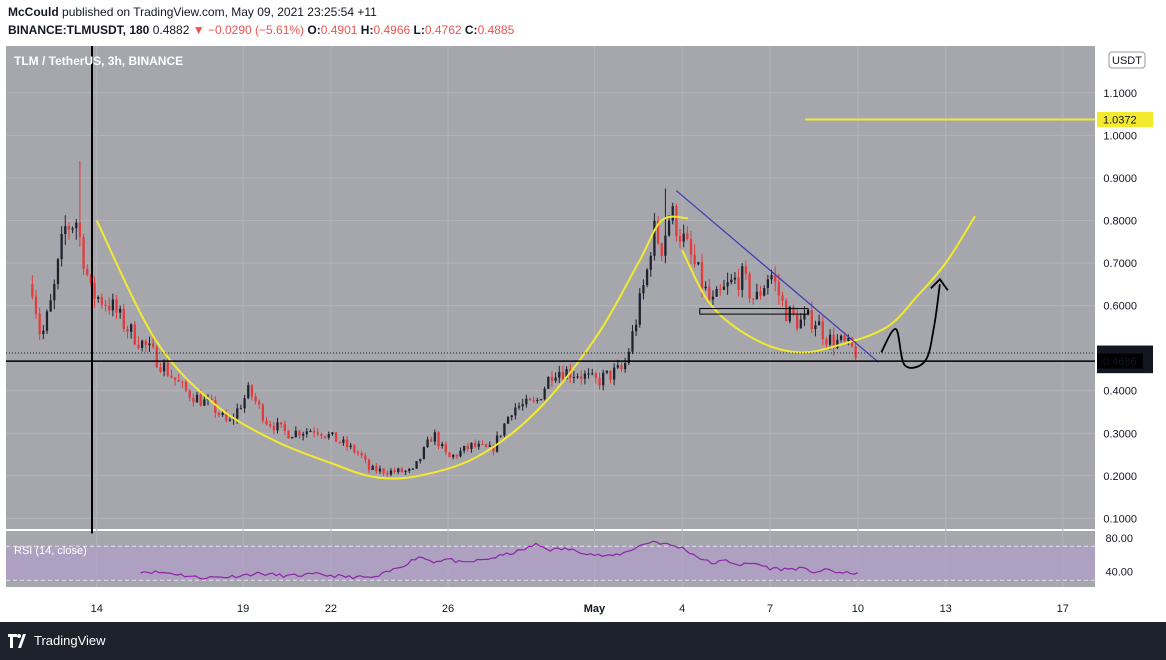 The height and width of the screenshot is (660, 1166). I want to click on rsi-axis: 80.00 40.00, so click(1119, 556).